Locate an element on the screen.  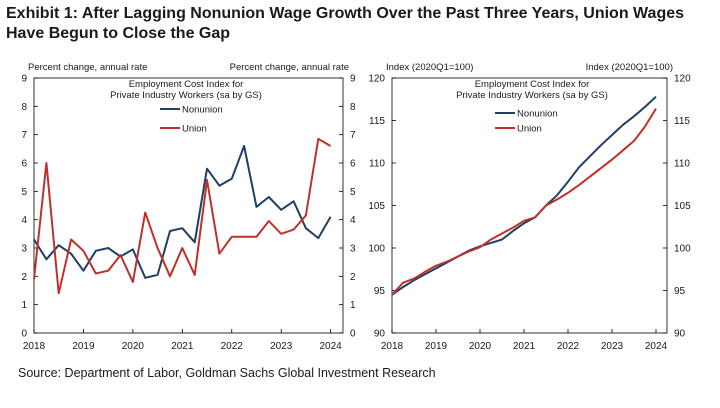
chart1-title-line: Private Industry Workers (sa by GS) is located at coordinates (186, 95).